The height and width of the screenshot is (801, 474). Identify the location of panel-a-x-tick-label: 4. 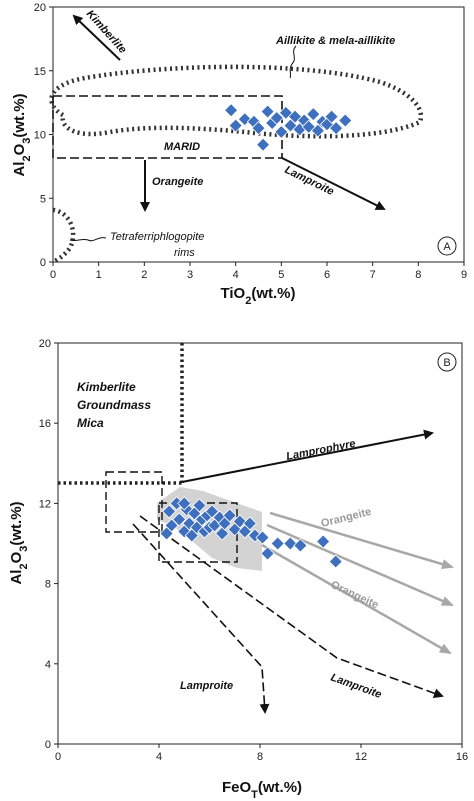
(236, 275).